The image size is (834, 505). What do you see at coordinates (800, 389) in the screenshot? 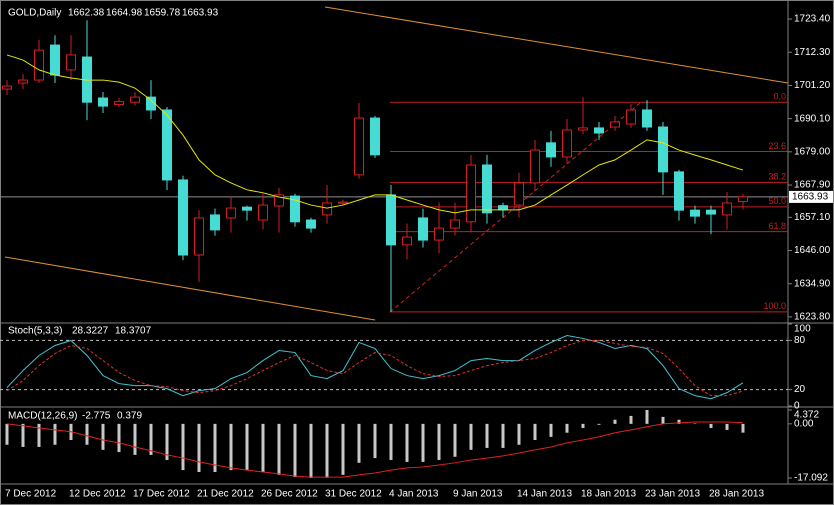
I see `y-tick-label: 20` at bounding box center [800, 389].